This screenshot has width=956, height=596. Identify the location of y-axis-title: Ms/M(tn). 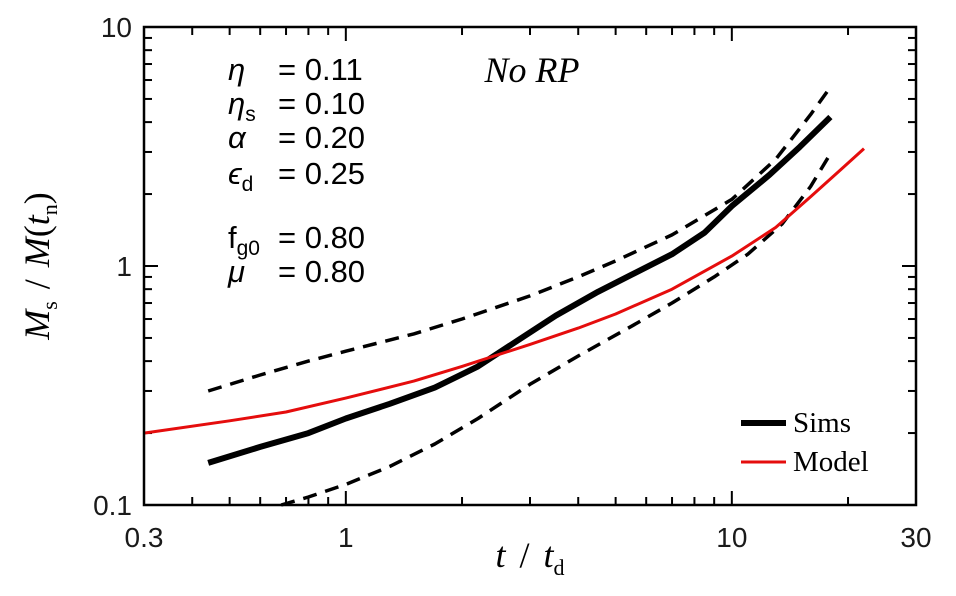
(39, 266).